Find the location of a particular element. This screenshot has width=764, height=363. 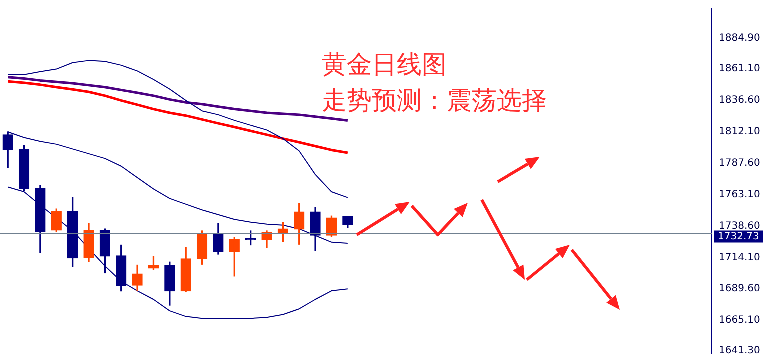

y-tick-label: 1836.60 is located at coordinates (739, 100).